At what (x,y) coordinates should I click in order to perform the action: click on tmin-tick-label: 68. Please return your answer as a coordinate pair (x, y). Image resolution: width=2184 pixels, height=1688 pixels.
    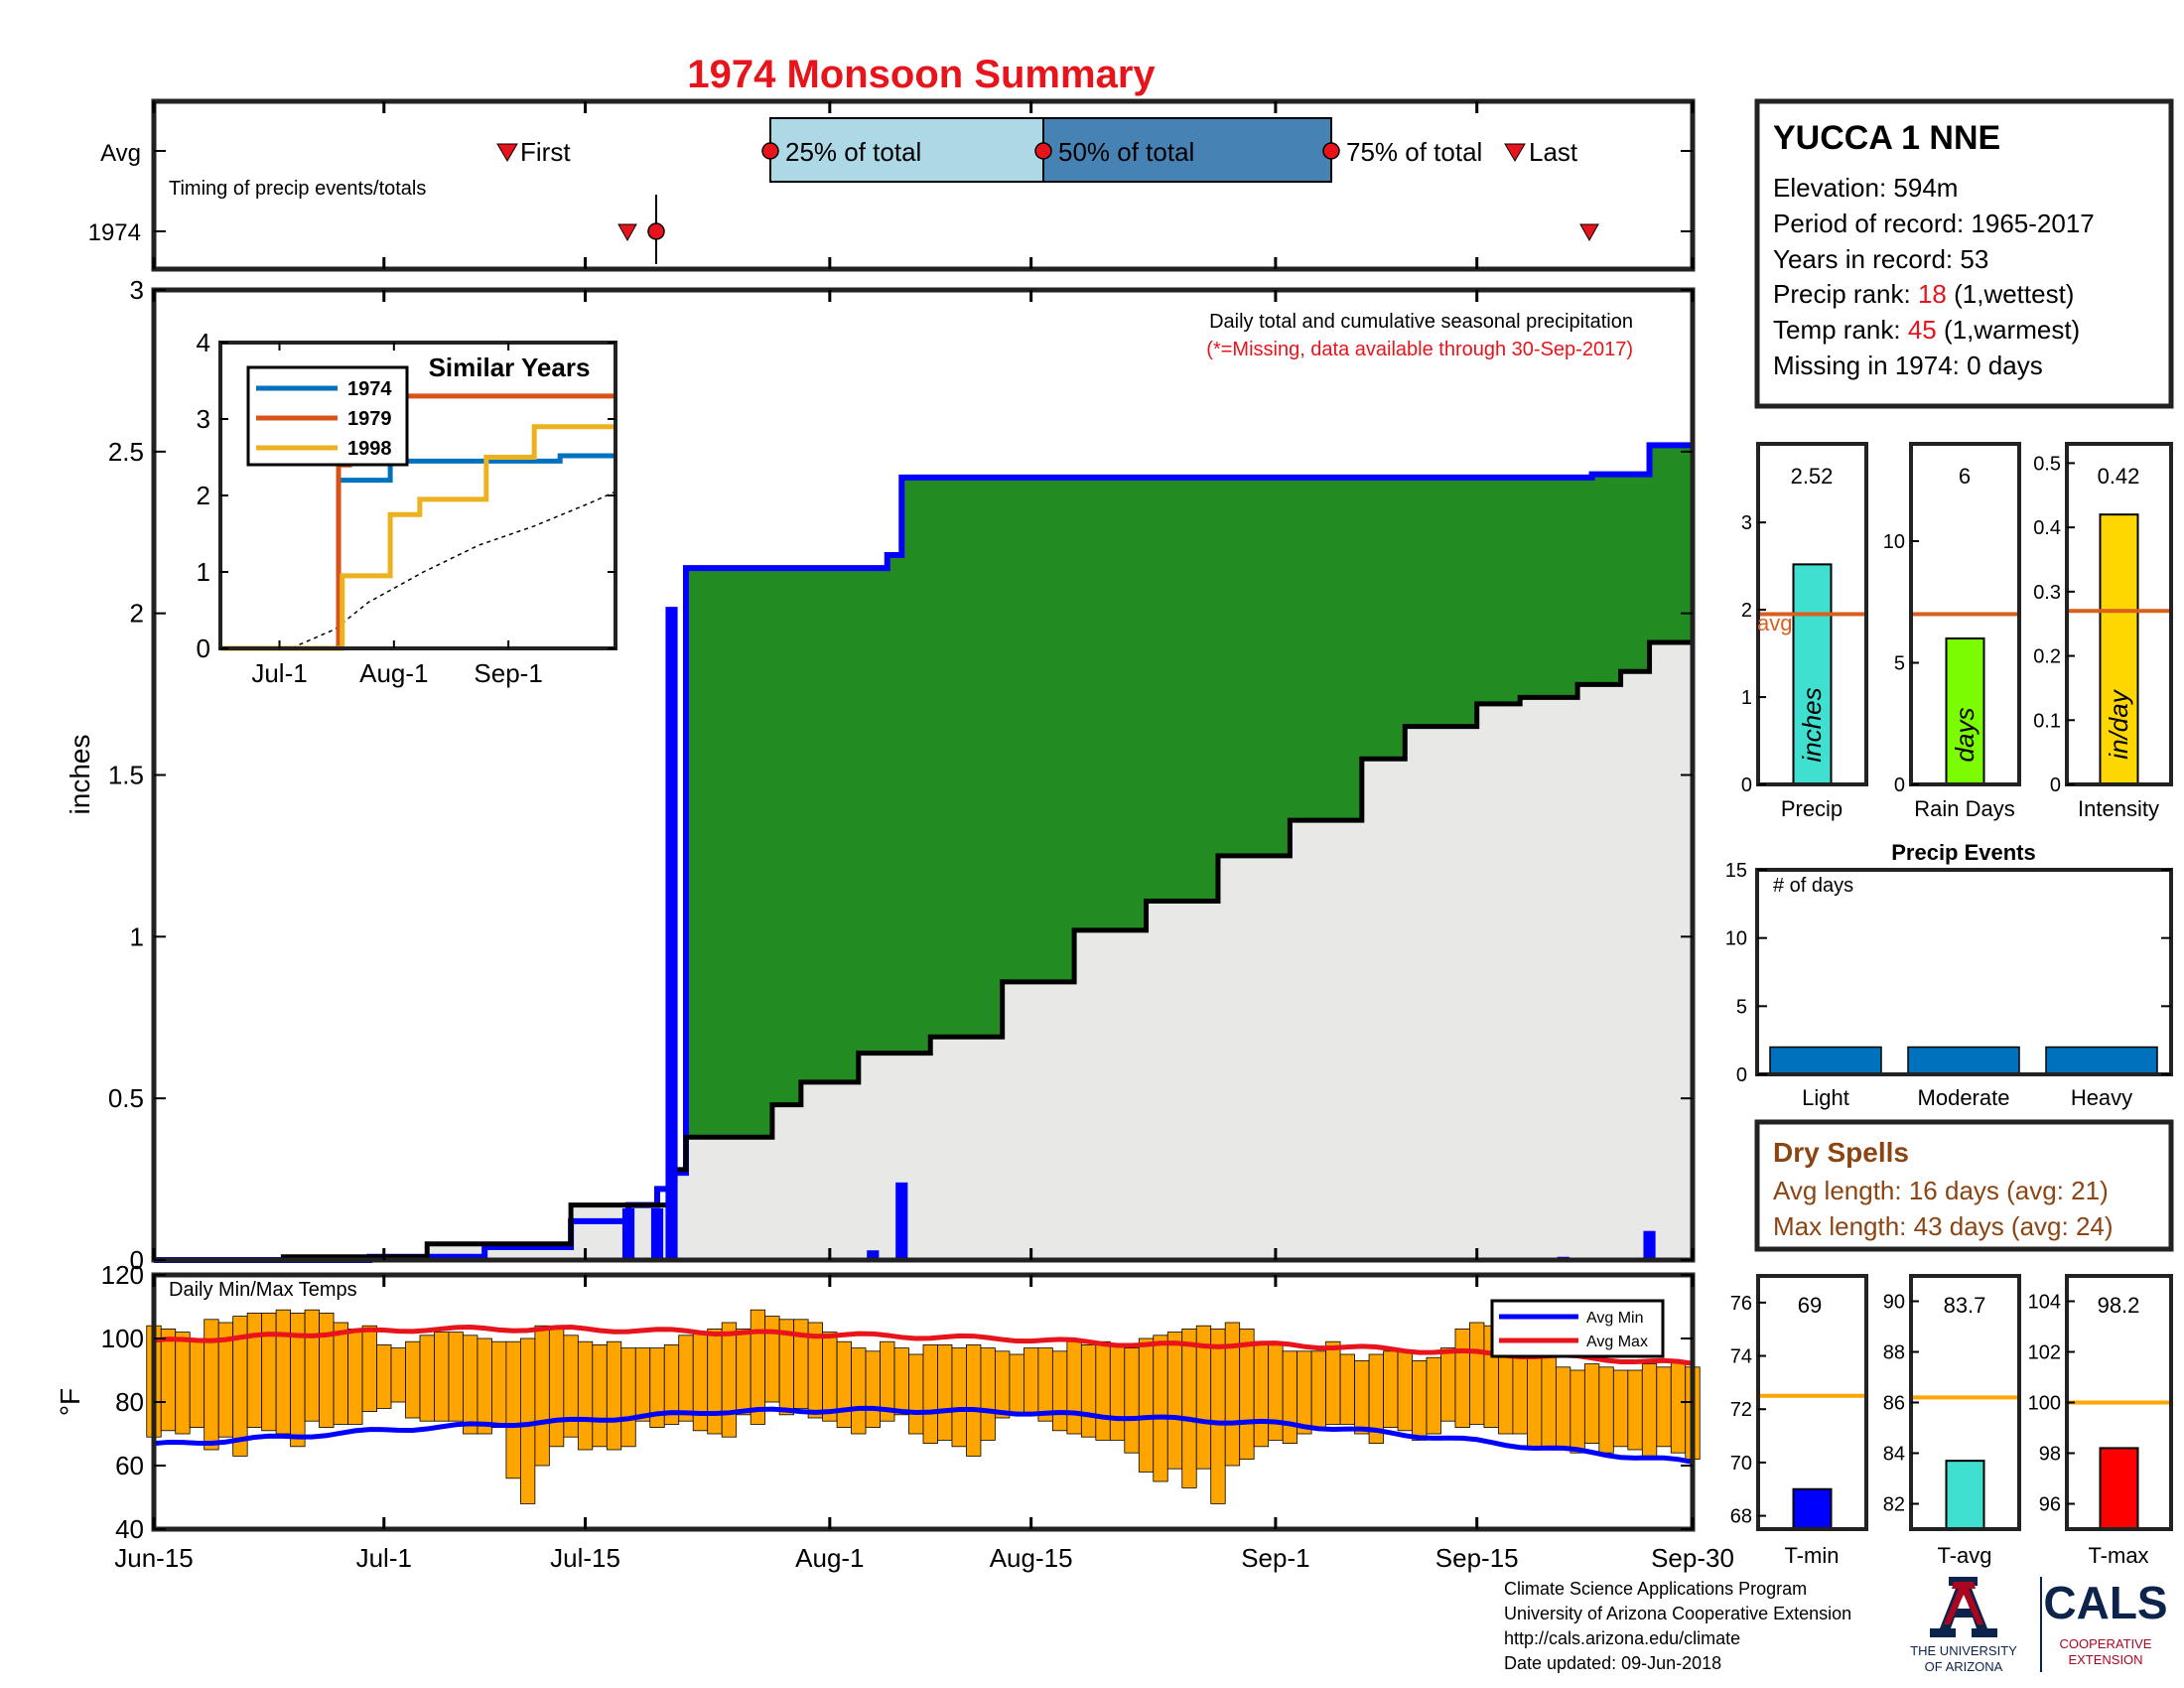
    Looking at the image, I should click on (1741, 1517).